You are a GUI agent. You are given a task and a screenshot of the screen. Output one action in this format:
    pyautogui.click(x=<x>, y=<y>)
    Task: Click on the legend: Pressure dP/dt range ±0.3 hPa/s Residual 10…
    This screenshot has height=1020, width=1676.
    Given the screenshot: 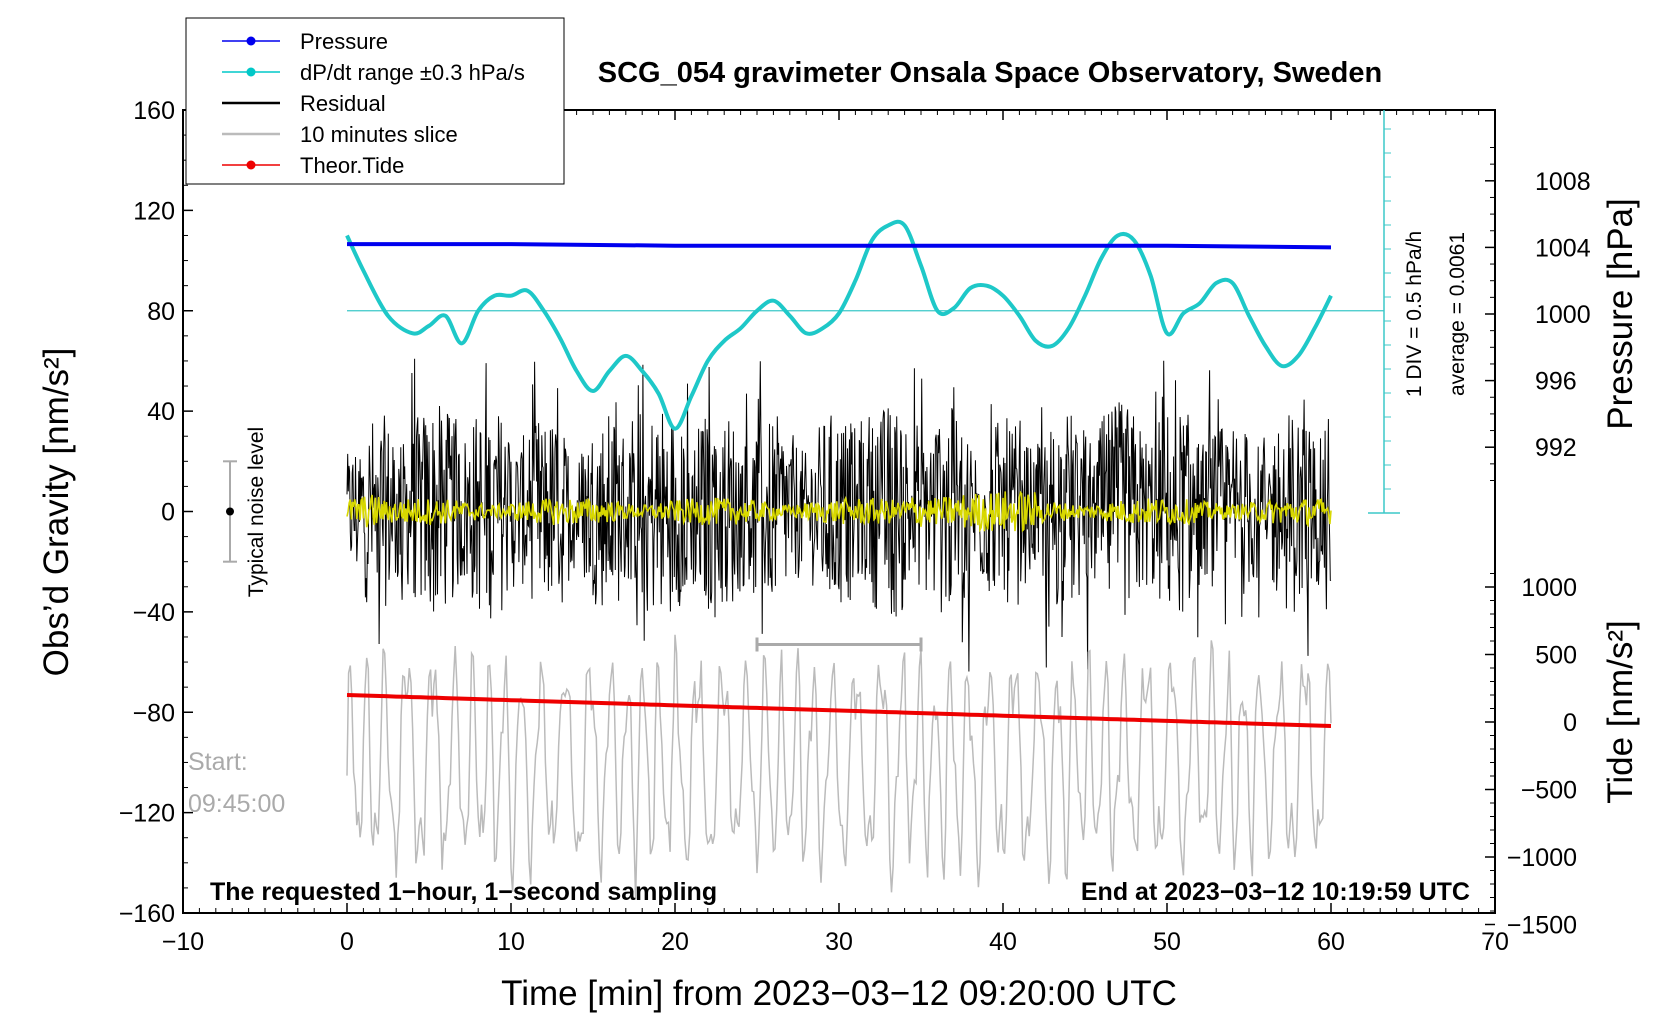 What is the action you would take?
    pyautogui.click(x=375, y=101)
    